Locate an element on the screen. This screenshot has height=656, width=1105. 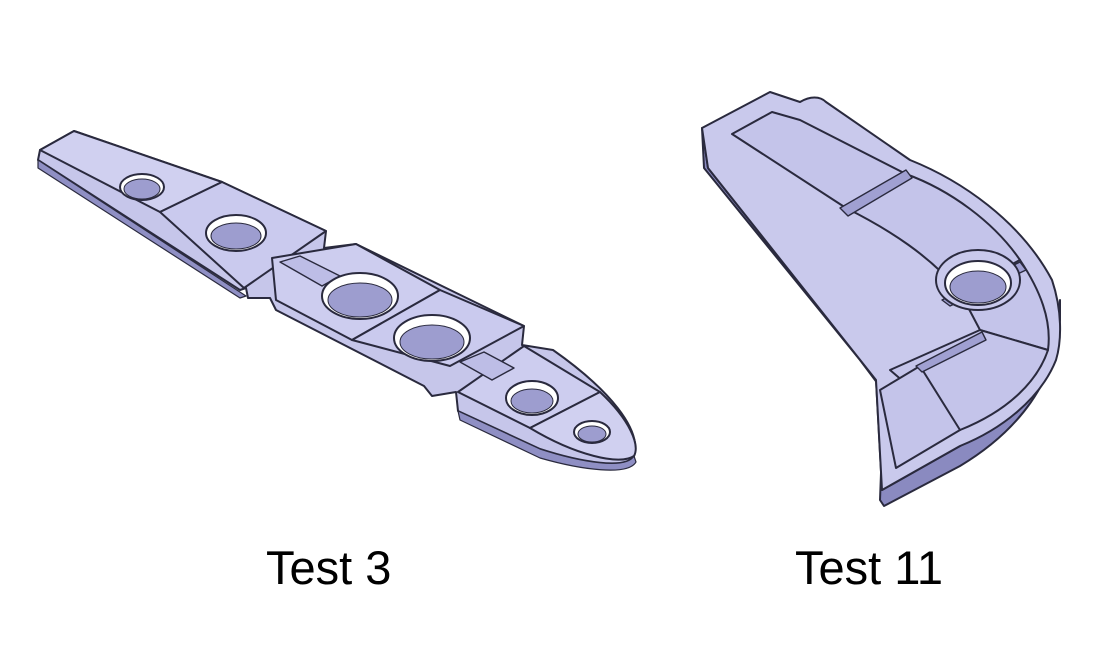
test-11-caption: Test 11 is located at coordinates (869, 567).